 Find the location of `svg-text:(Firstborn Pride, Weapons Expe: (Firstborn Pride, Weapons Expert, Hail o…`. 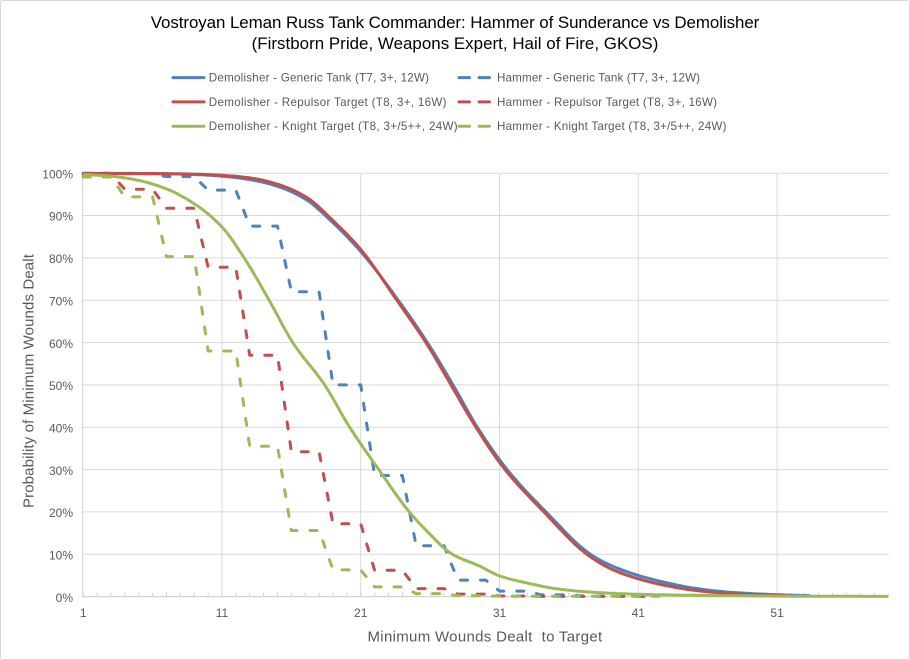

svg-text:(Firstborn Pride, Weapons Expe: (Firstborn Pride, Weapons Expert, Hail o… is located at coordinates (455, 43).